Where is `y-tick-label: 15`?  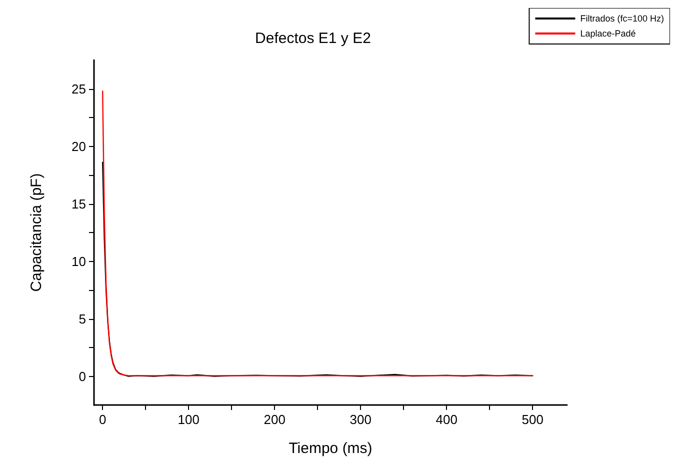 y-tick-label: 15 is located at coordinates (79, 204).